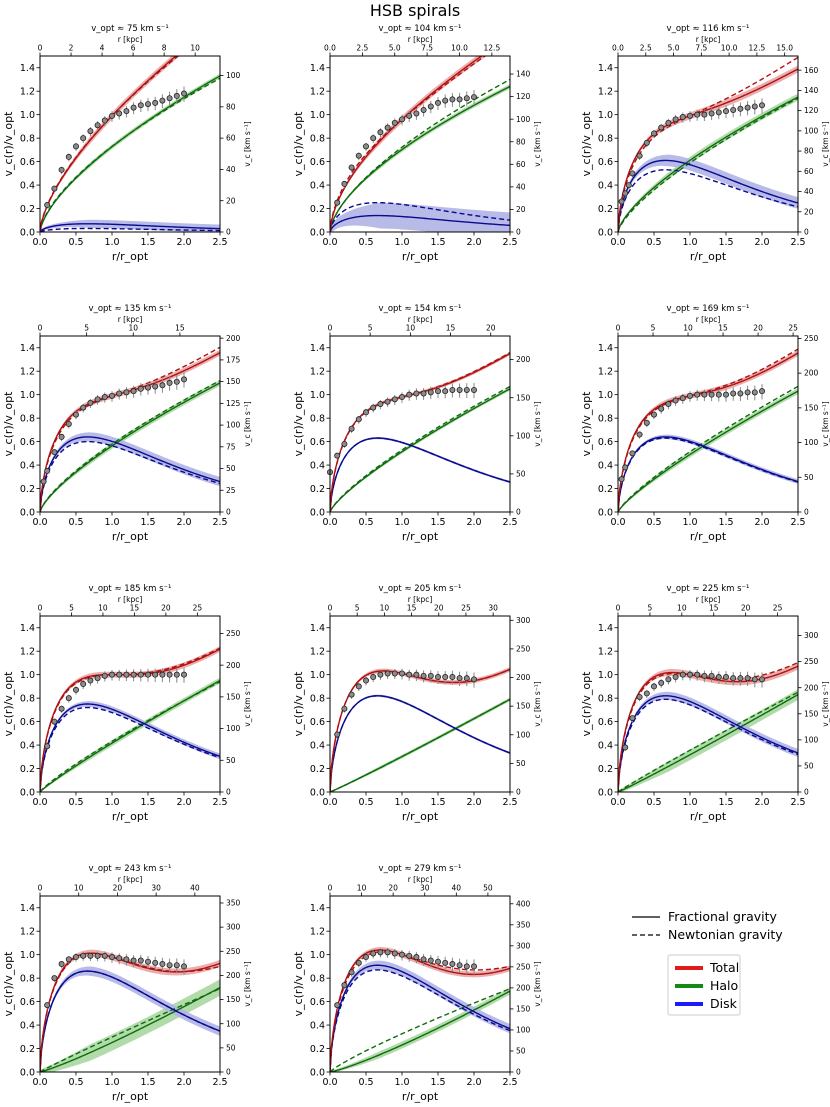  Describe the element at coordinates (130, 1025) in the screenshot. I see `halo-band` at that location.